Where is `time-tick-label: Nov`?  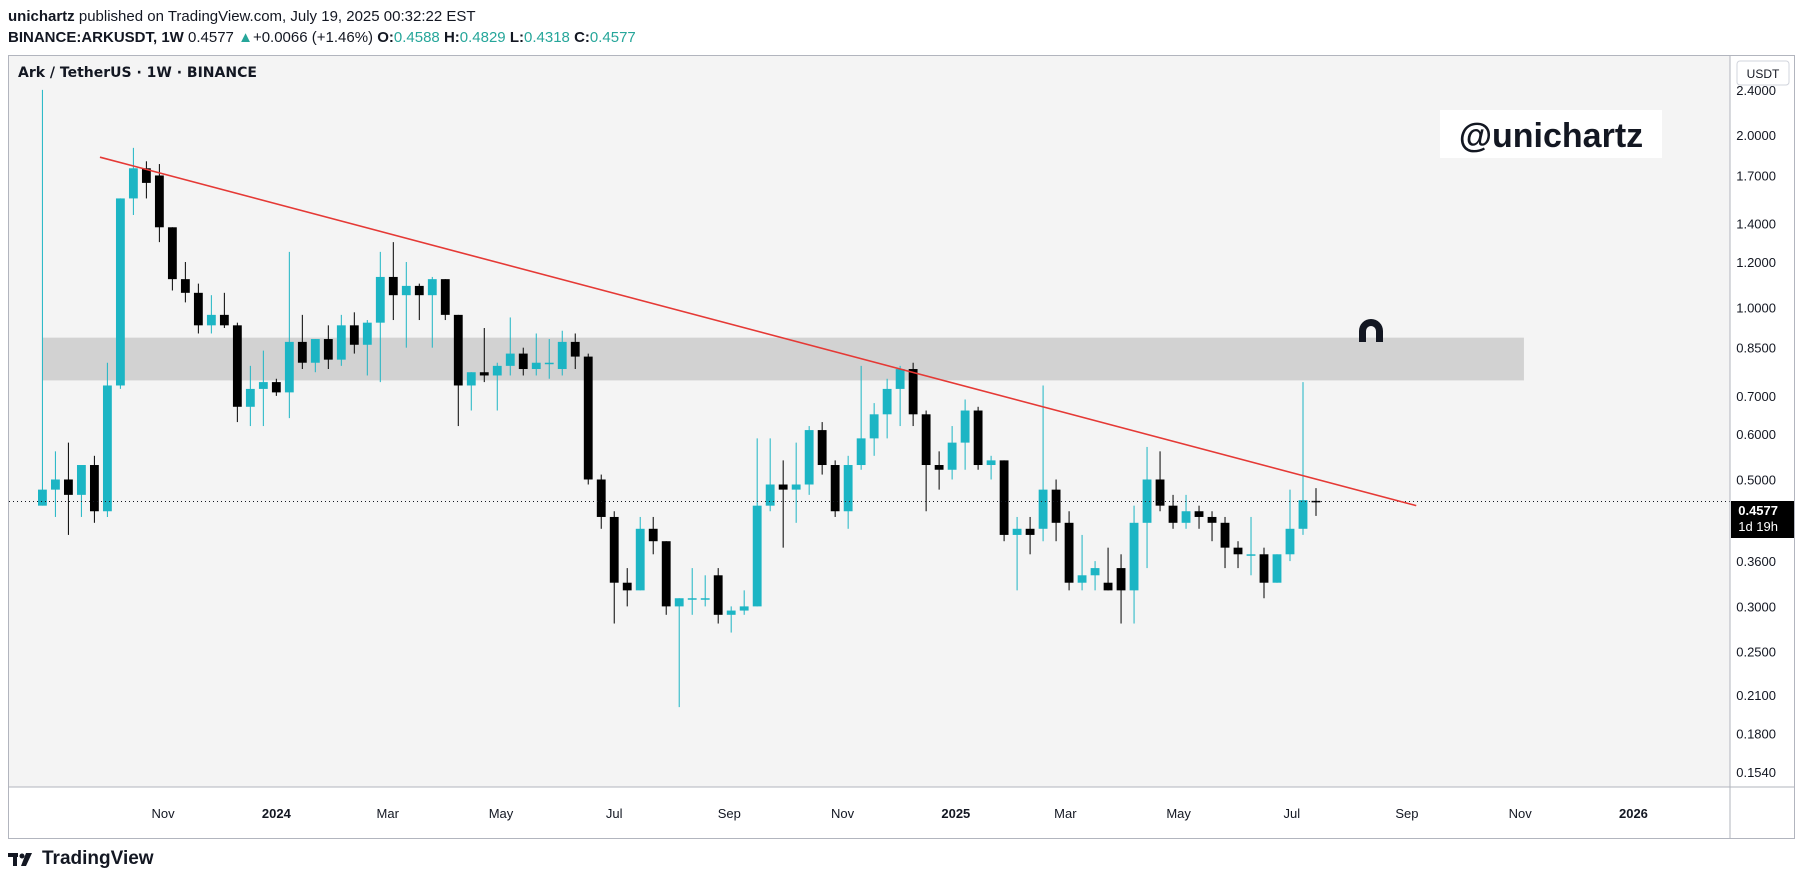
time-tick-label: Nov is located at coordinates (1521, 813).